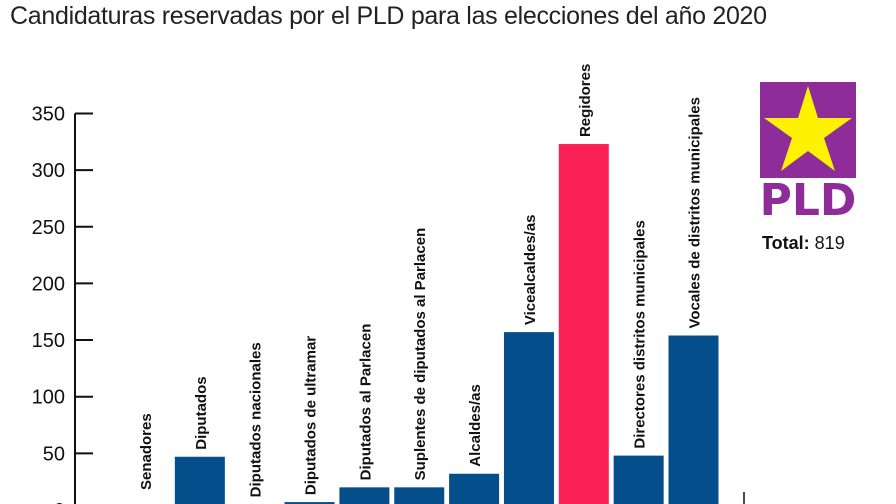 The image size is (896, 504). What do you see at coordinates (54, 454) in the screenshot?
I see `y-tick-label: 50` at bounding box center [54, 454].